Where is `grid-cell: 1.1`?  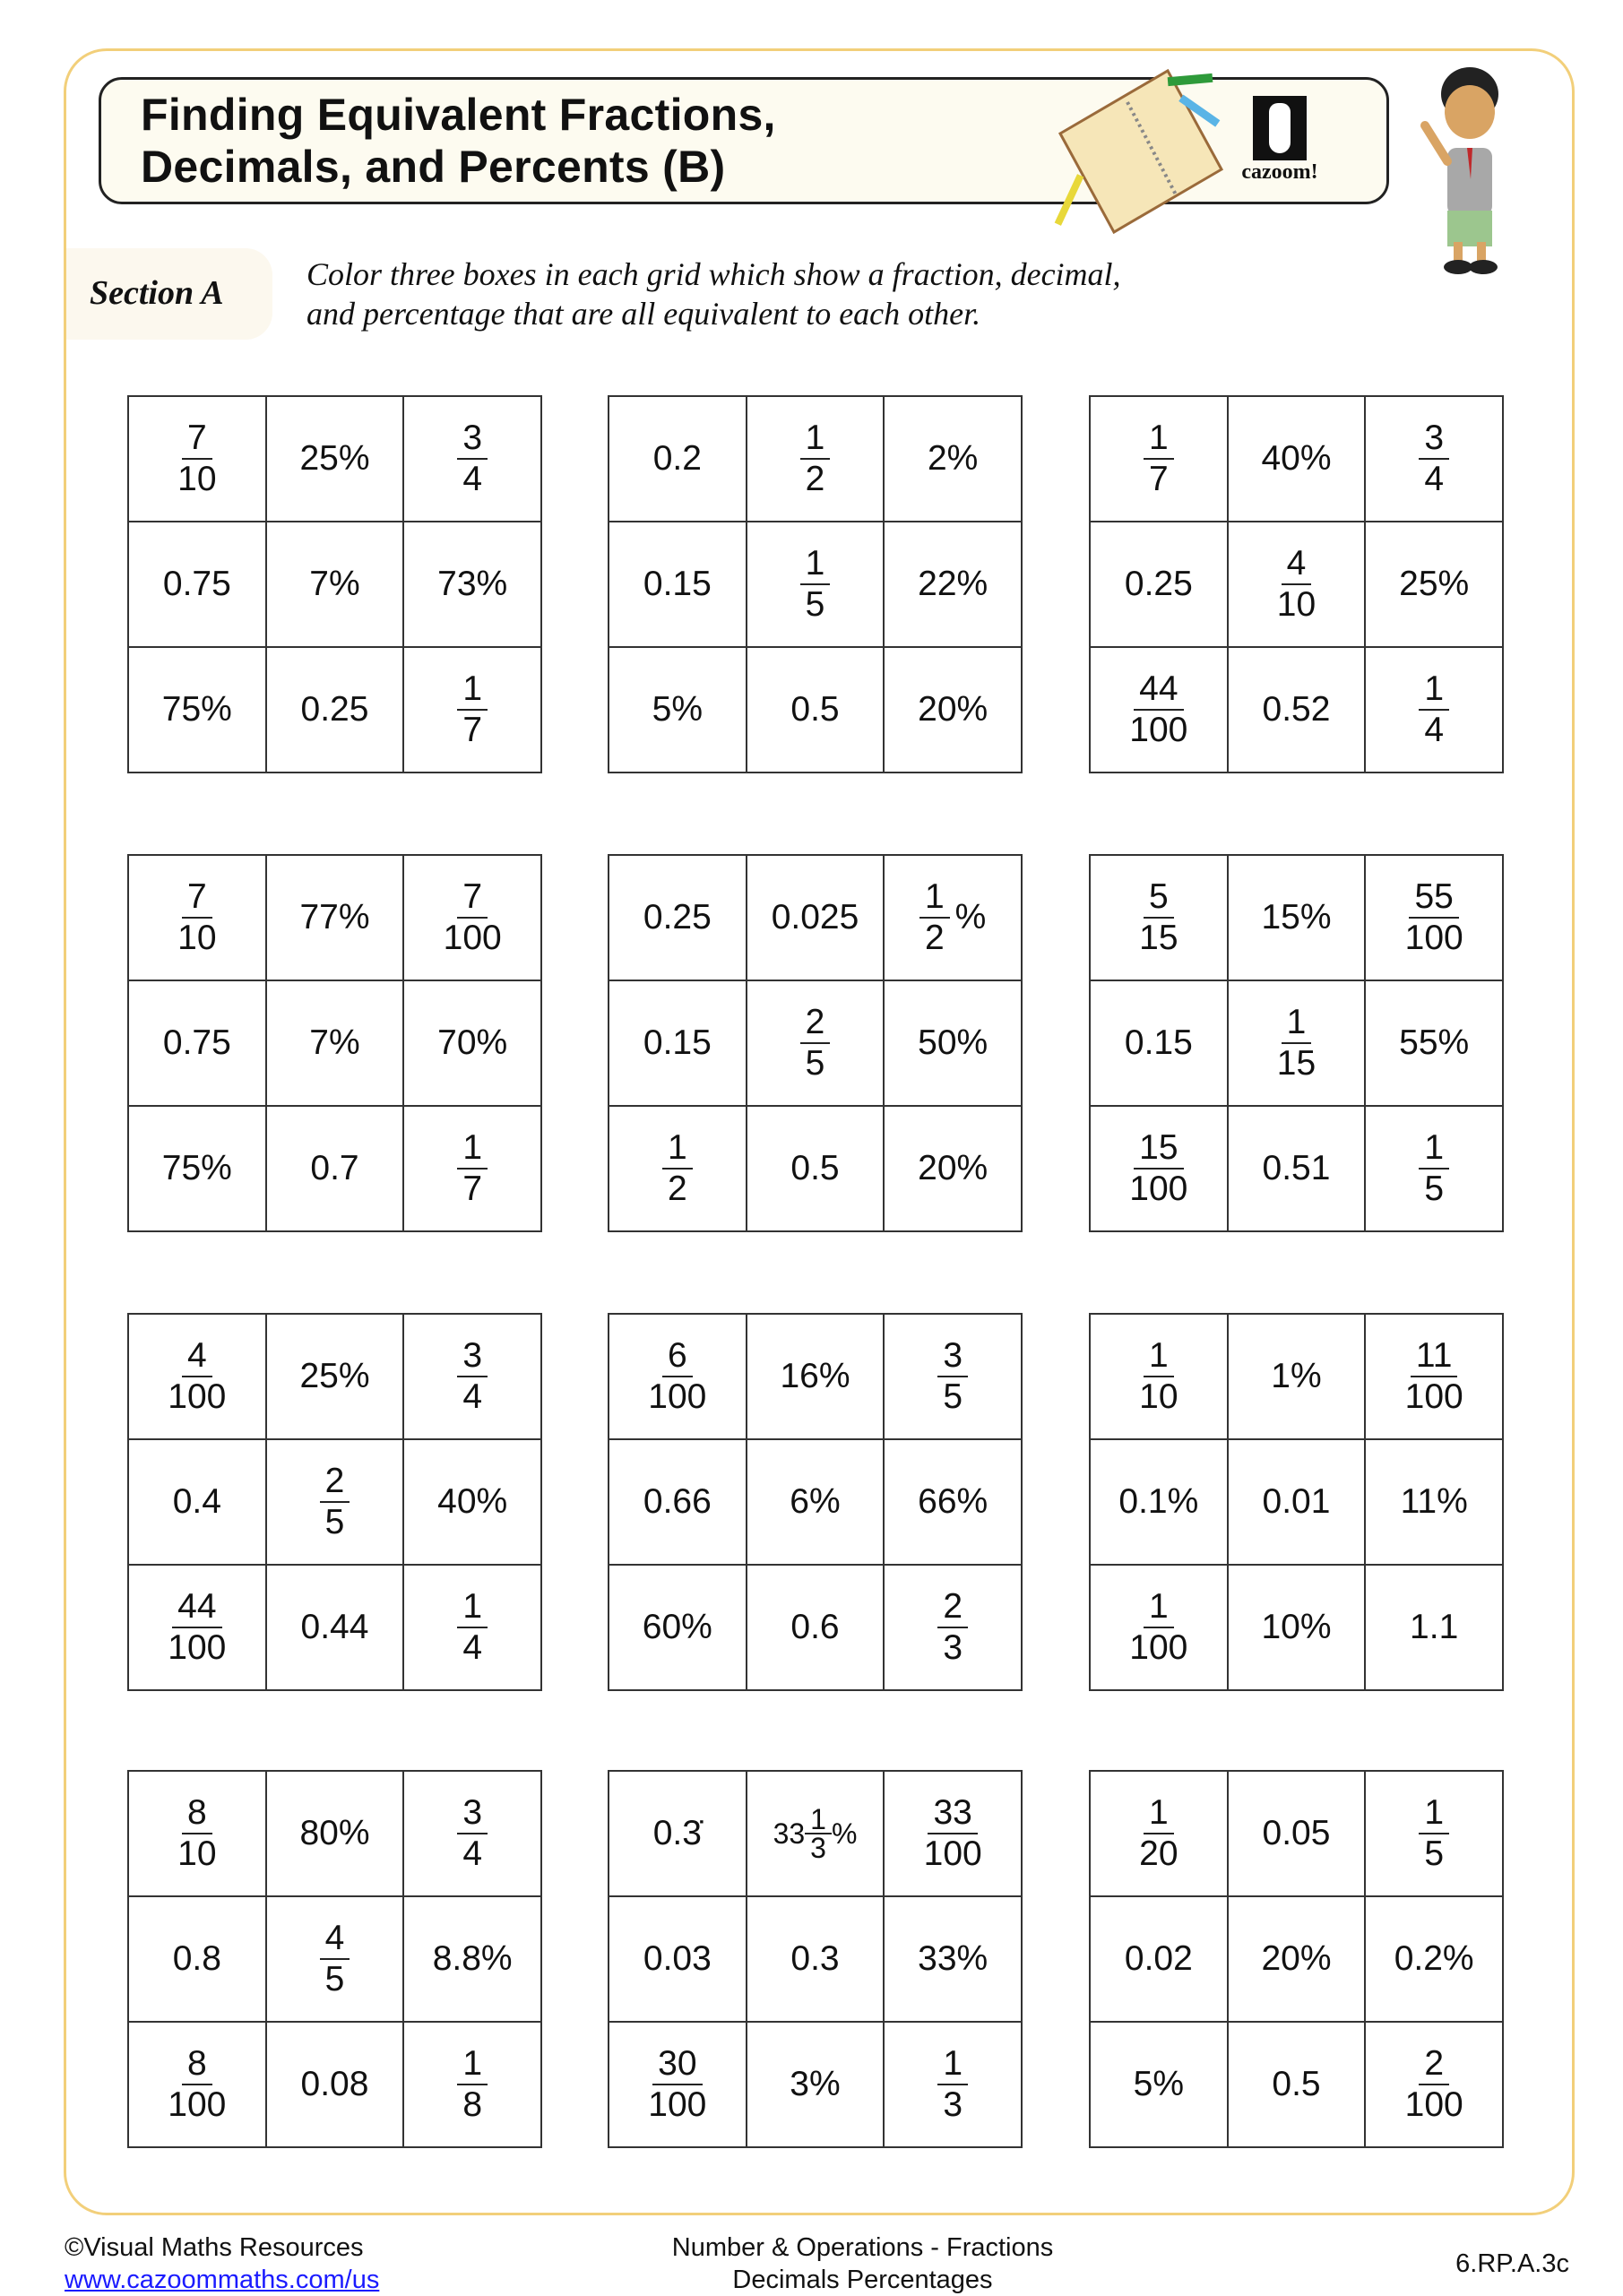
grid-cell: 1.1 is located at coordinates (1434, 1627).